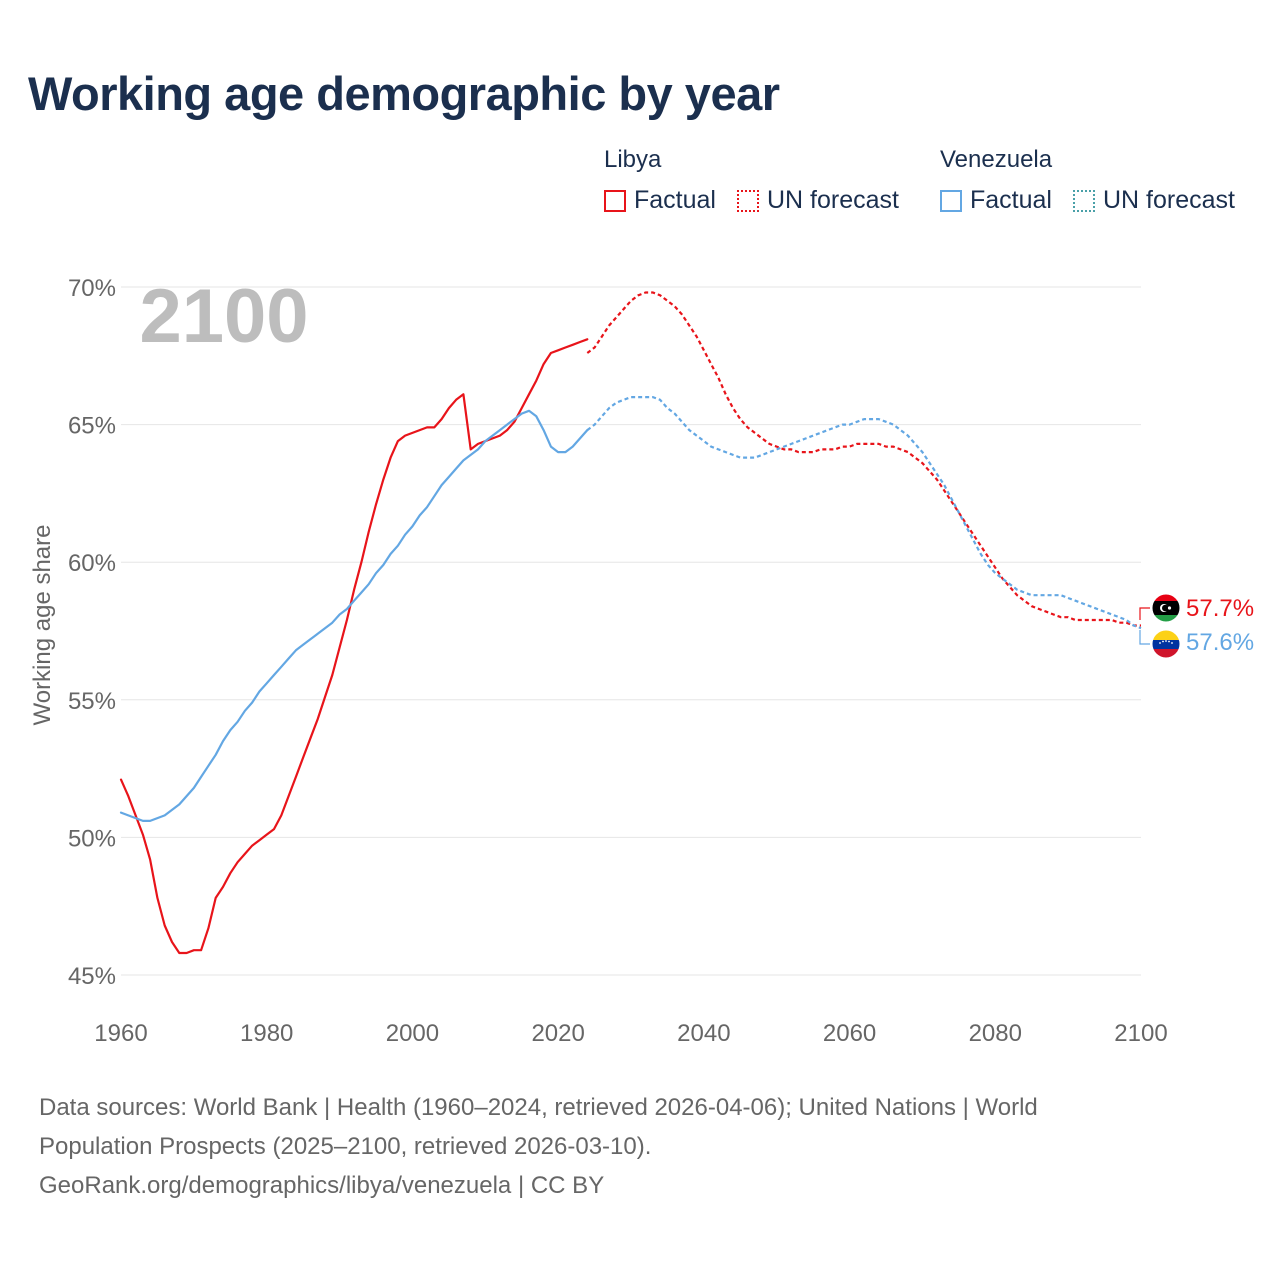 The image size is (1280, 1280). I want to click on libya-flag-icon, so click(1166, 608).